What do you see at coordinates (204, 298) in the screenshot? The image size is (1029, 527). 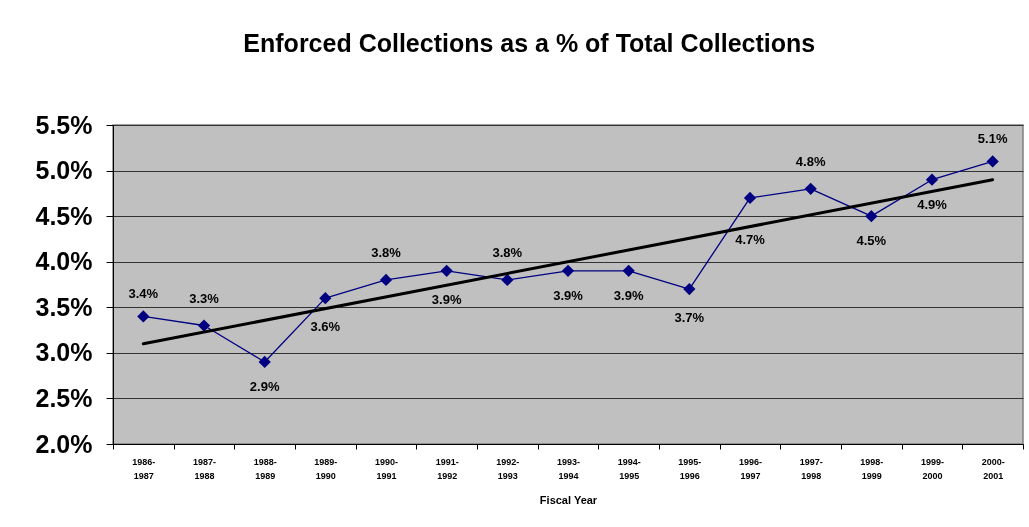 I see `data-label: 3.3%` at bounding box center [204, 298].